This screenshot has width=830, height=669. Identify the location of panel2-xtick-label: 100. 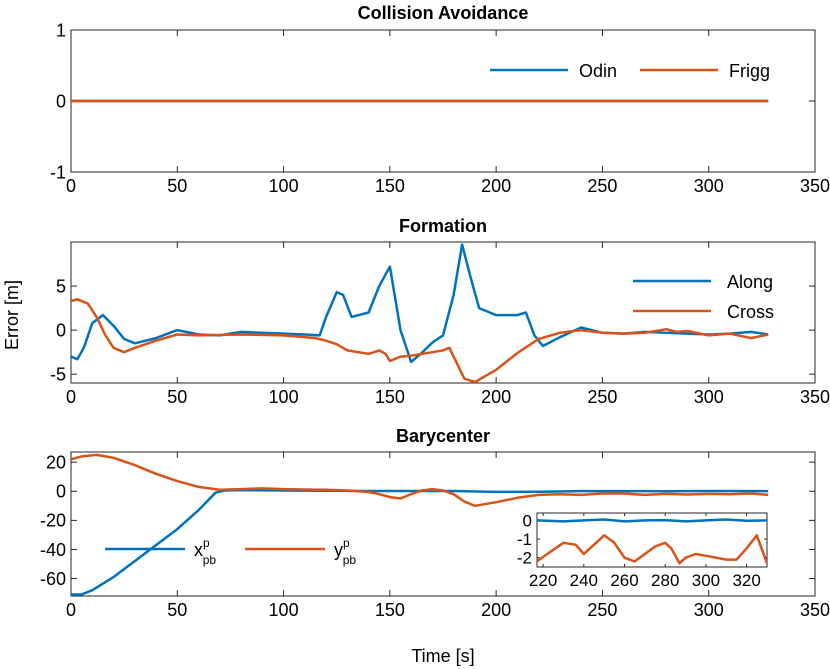
(284, 397).